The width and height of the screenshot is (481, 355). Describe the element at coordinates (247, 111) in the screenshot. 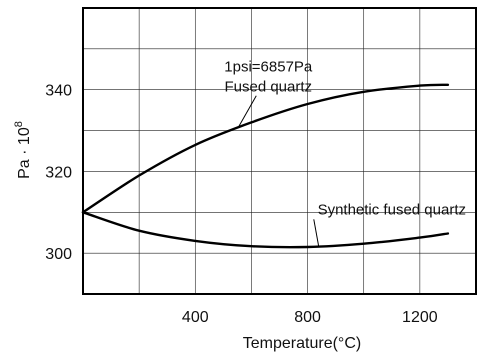

I see `leader-line-fused-quartz` at that location.